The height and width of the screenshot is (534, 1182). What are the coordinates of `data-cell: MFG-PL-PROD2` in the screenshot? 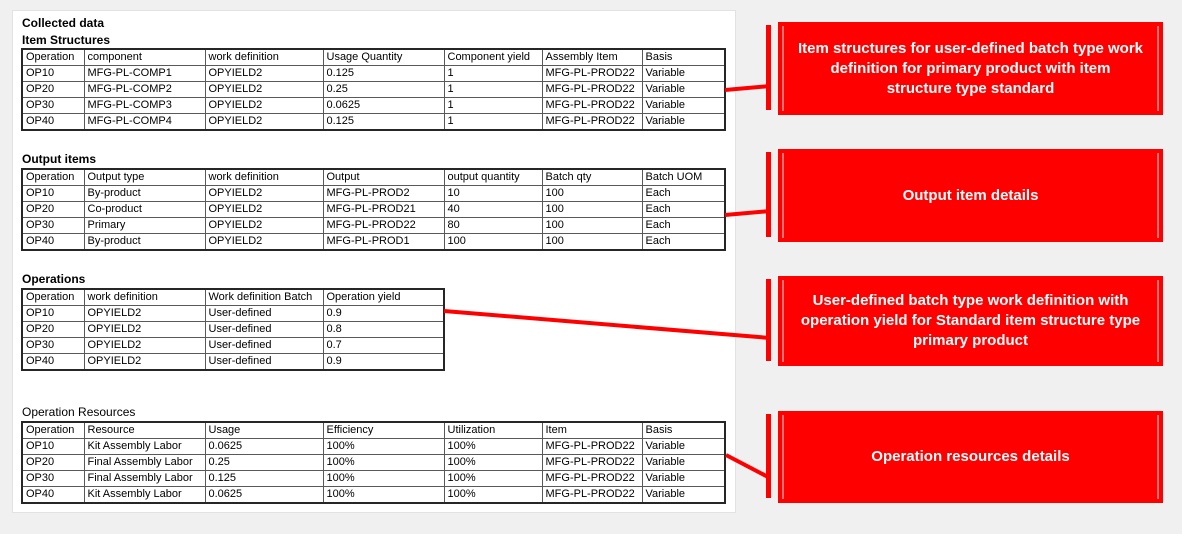 It's located at (383, 193).